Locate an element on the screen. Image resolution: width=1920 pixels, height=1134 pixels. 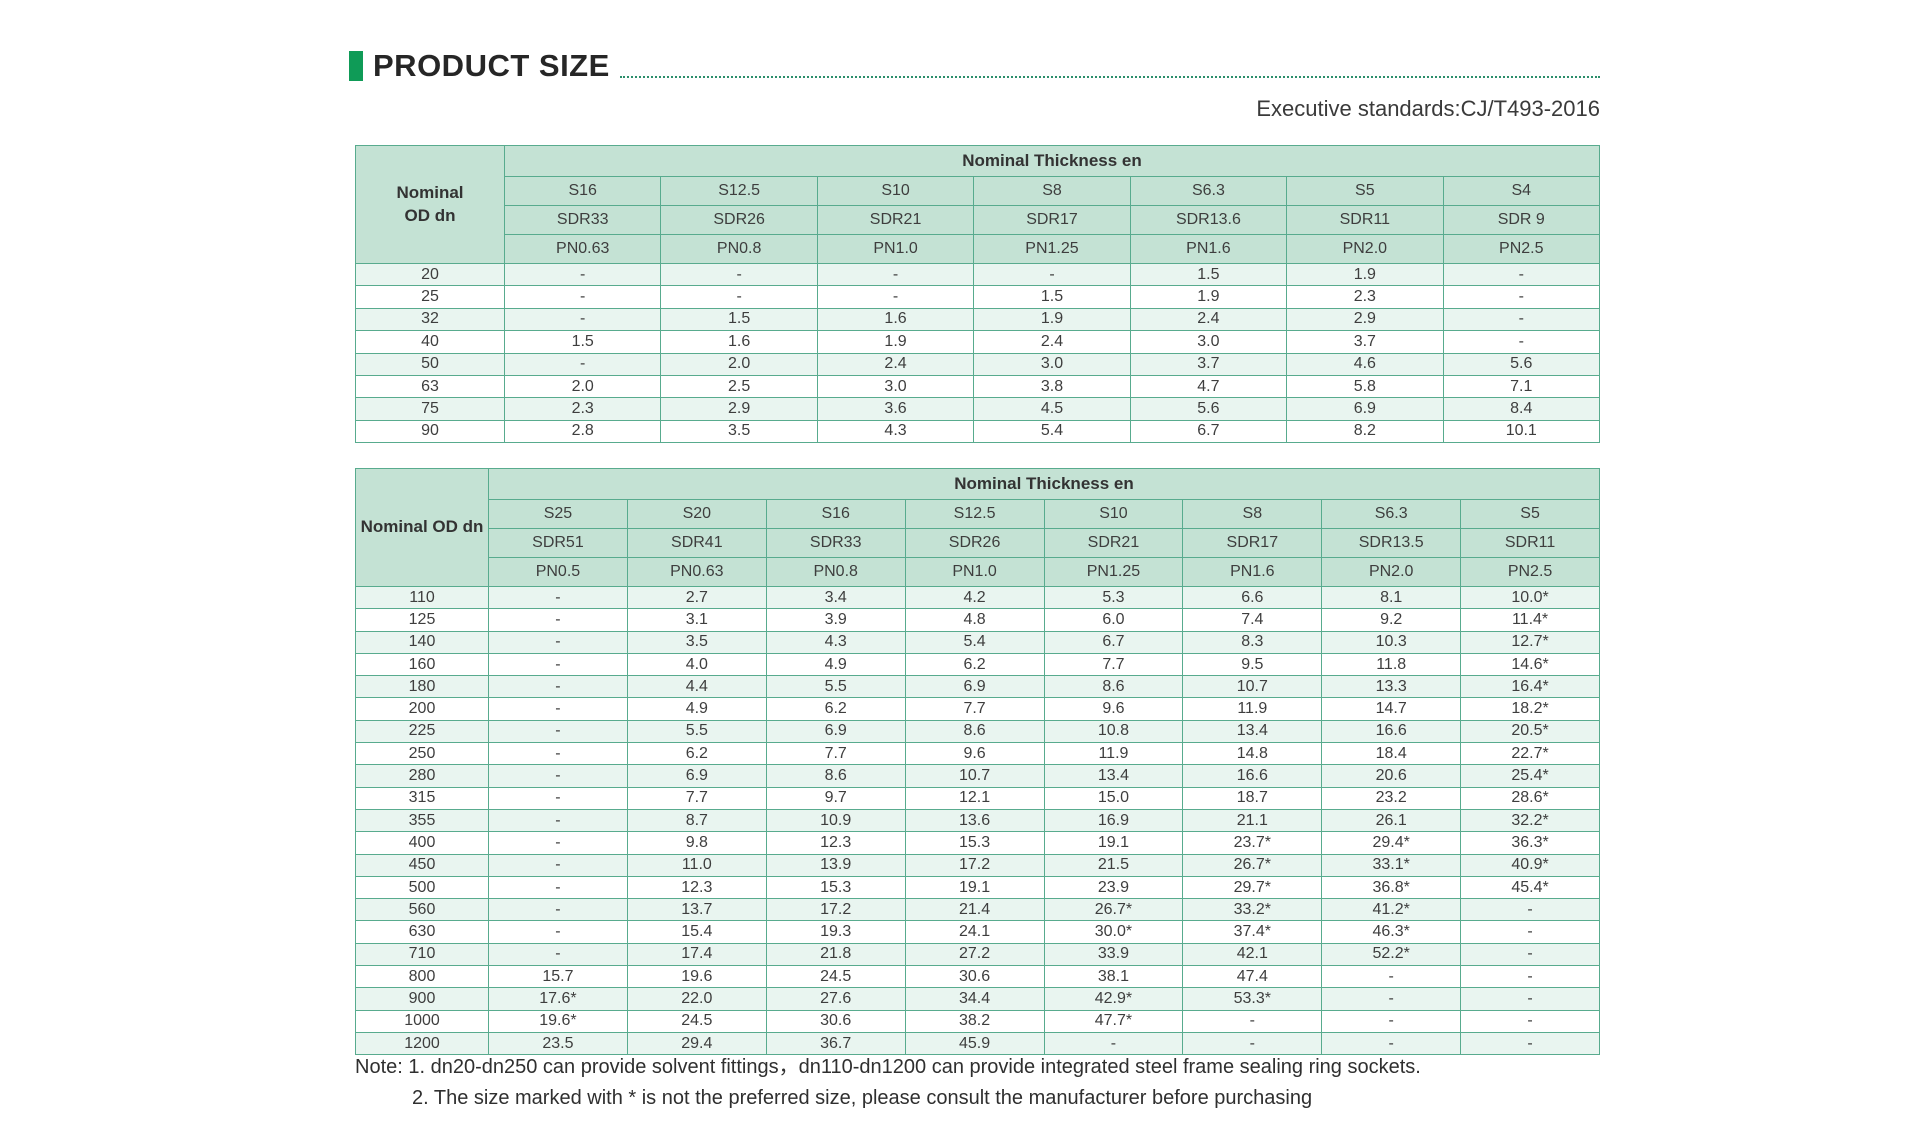
thickness-cell: 13.9 is located at coordinates (835, 865).